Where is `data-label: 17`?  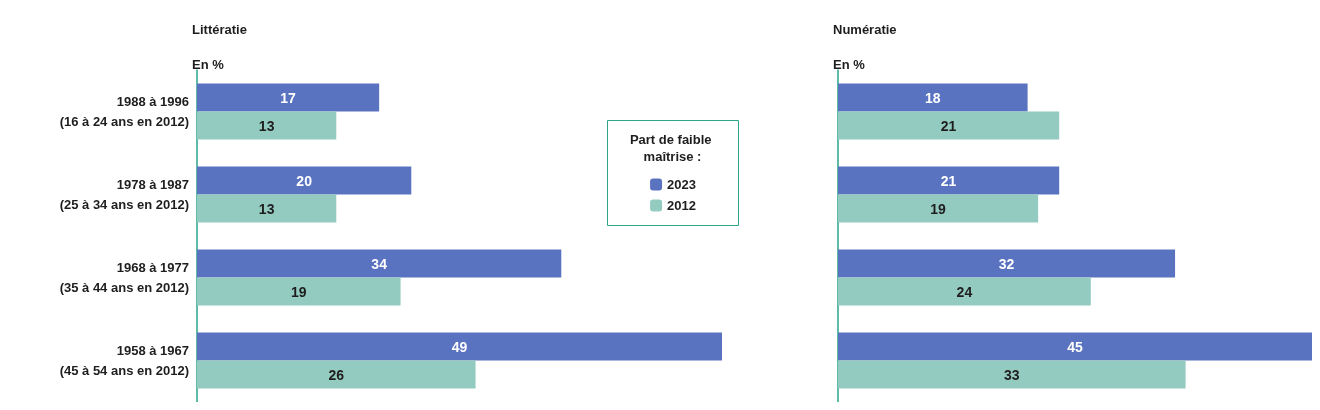
data-label: 17 is located at coordinates (288, 97).